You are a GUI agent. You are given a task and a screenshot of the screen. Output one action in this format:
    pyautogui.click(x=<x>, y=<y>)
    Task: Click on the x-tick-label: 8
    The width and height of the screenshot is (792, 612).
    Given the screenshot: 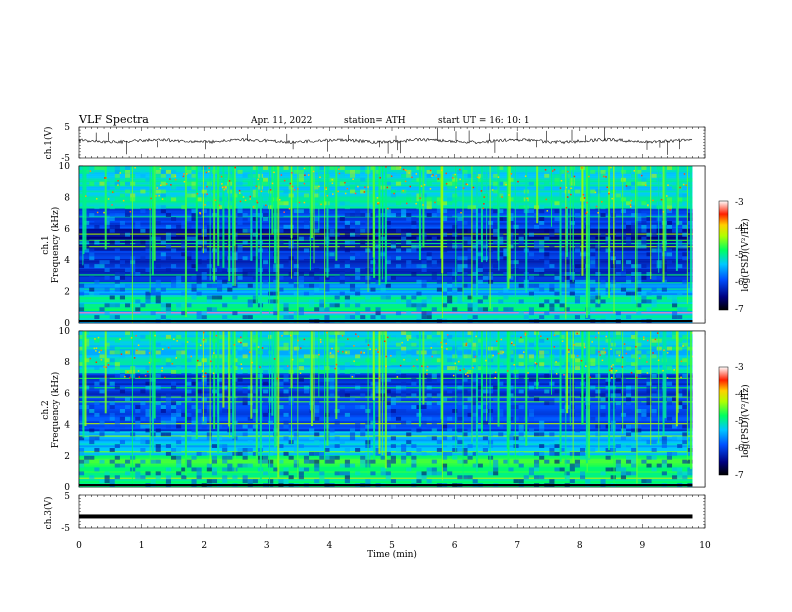 What is the action you would take?
    pyautogui.click(x=580, y=546)
    